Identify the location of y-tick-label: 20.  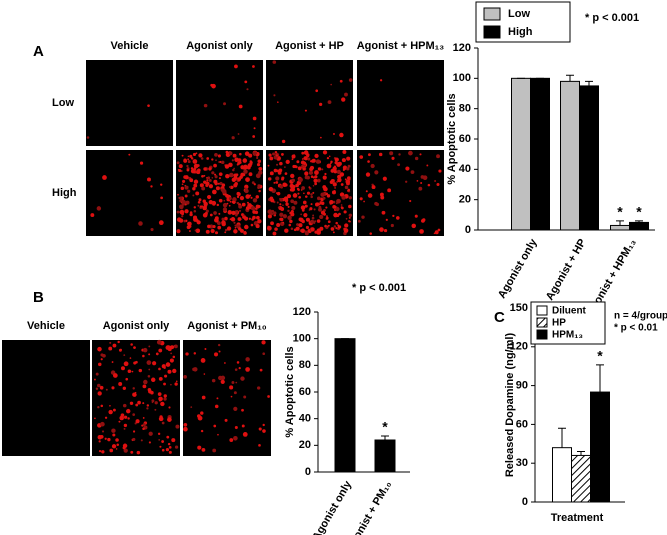
(465, 200).